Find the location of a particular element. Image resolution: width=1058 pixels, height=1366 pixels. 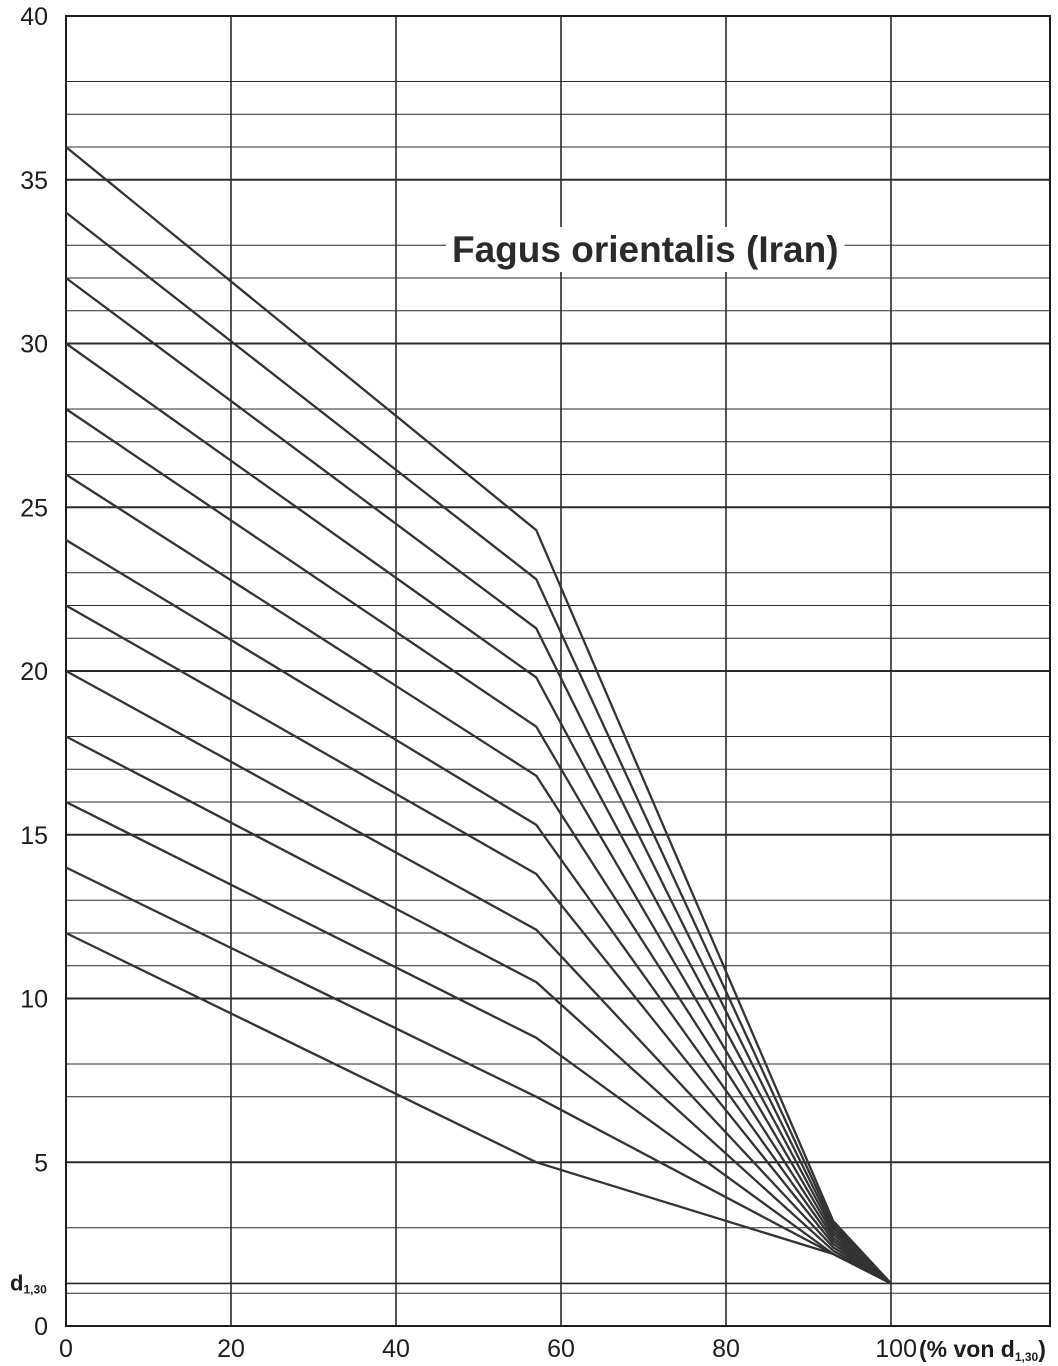

y-reference-label: d1,30 is located at coordinates (28, 1283).